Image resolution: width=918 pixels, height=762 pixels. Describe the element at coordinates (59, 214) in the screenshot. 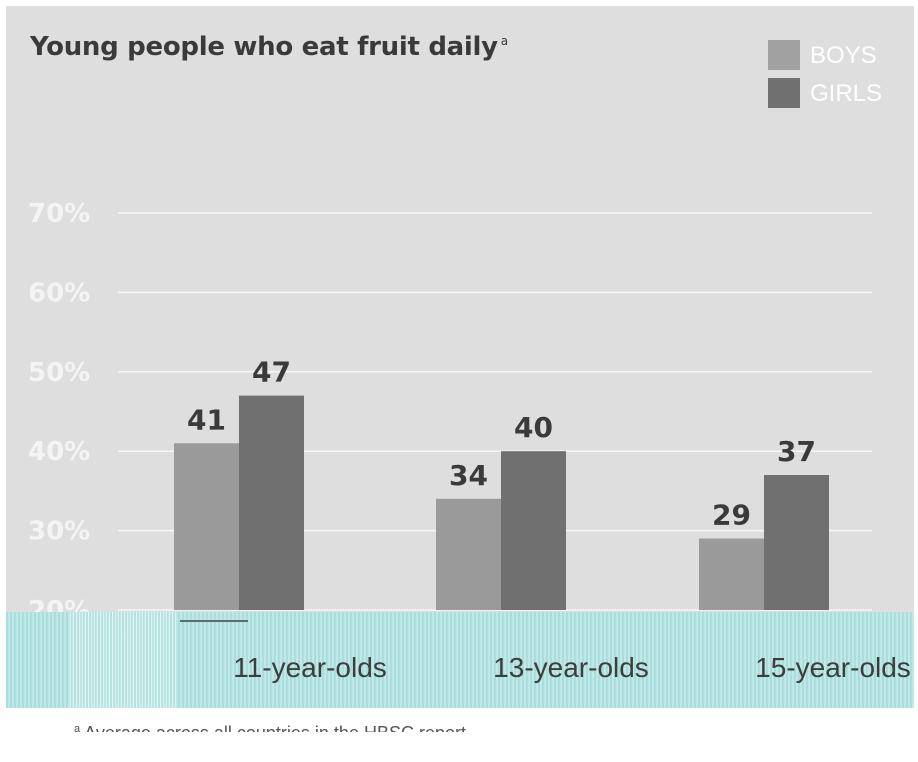

I see `y-tick-70-label: 70%` at that location.